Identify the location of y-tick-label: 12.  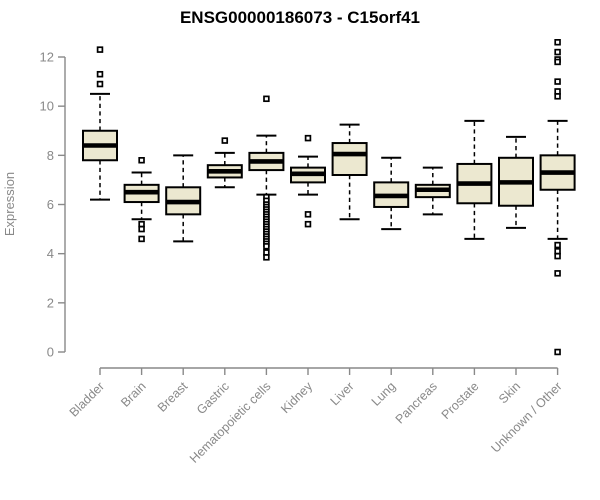
(47, 57).